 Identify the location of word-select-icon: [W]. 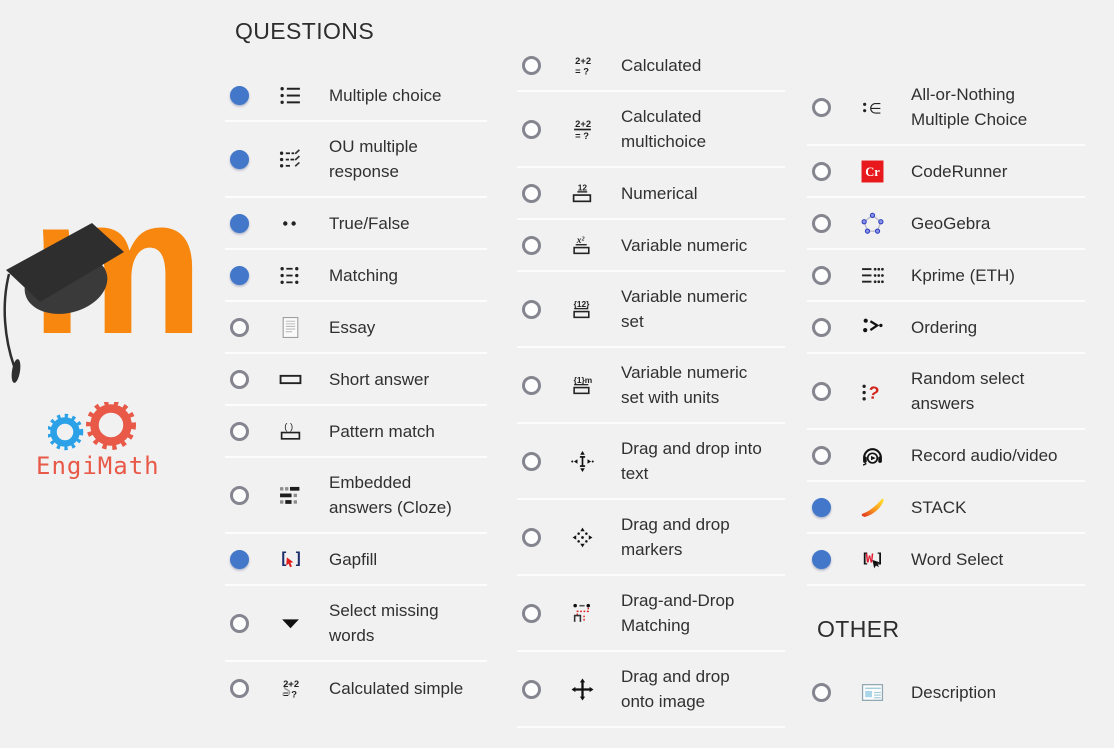
(872, 559).